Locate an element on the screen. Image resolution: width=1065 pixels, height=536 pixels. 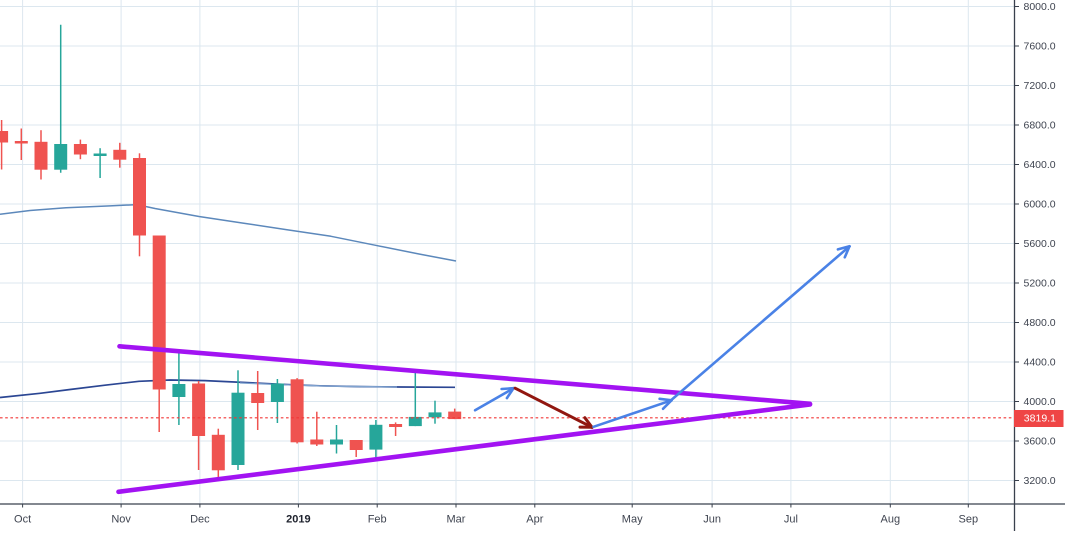
svg-text: 6400.0 is located at coordinates (1040, 165).